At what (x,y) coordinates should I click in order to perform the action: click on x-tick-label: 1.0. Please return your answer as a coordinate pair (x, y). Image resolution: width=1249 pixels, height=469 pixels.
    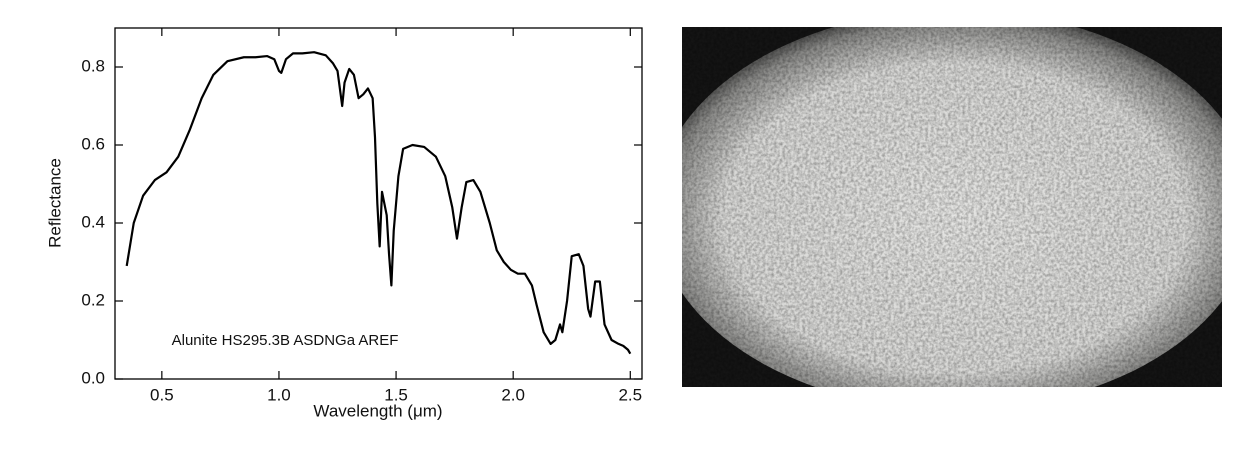
    Looking at the image, I should click on (279, 394).